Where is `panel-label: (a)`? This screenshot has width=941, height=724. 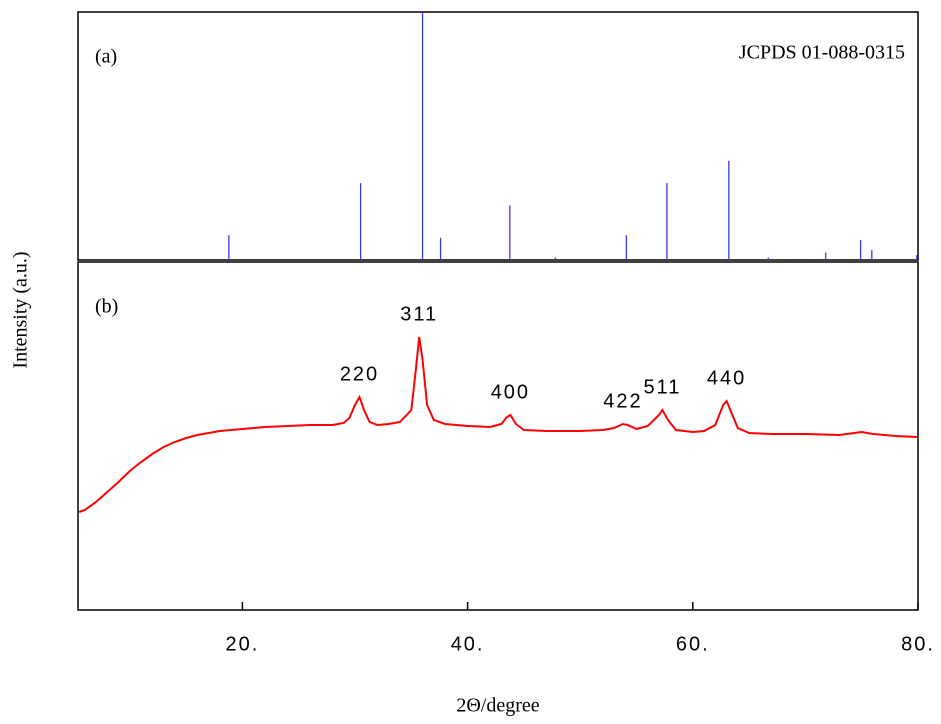
panel-label: (a) is located at coordinates (106, 57).